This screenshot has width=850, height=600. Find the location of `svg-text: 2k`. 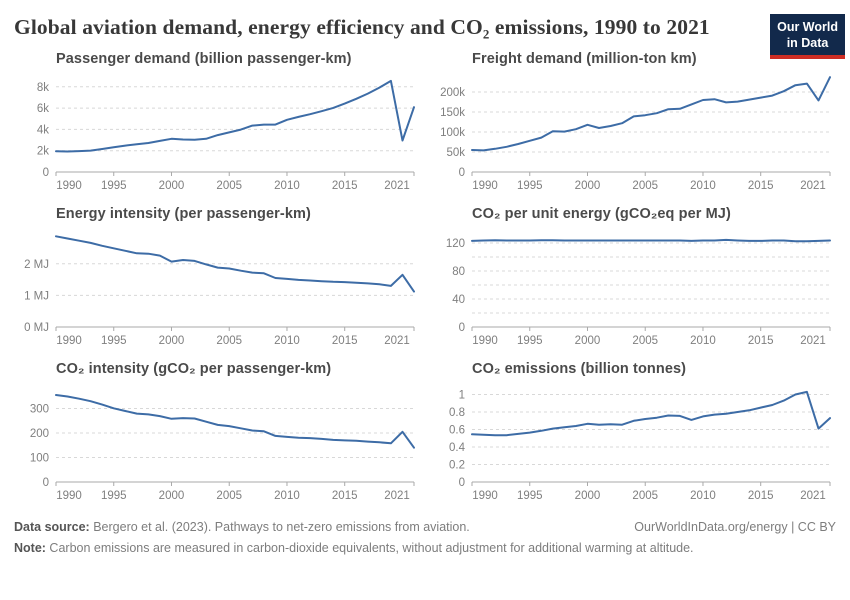

svg-text: 2k is located at coordinates (43, 151).